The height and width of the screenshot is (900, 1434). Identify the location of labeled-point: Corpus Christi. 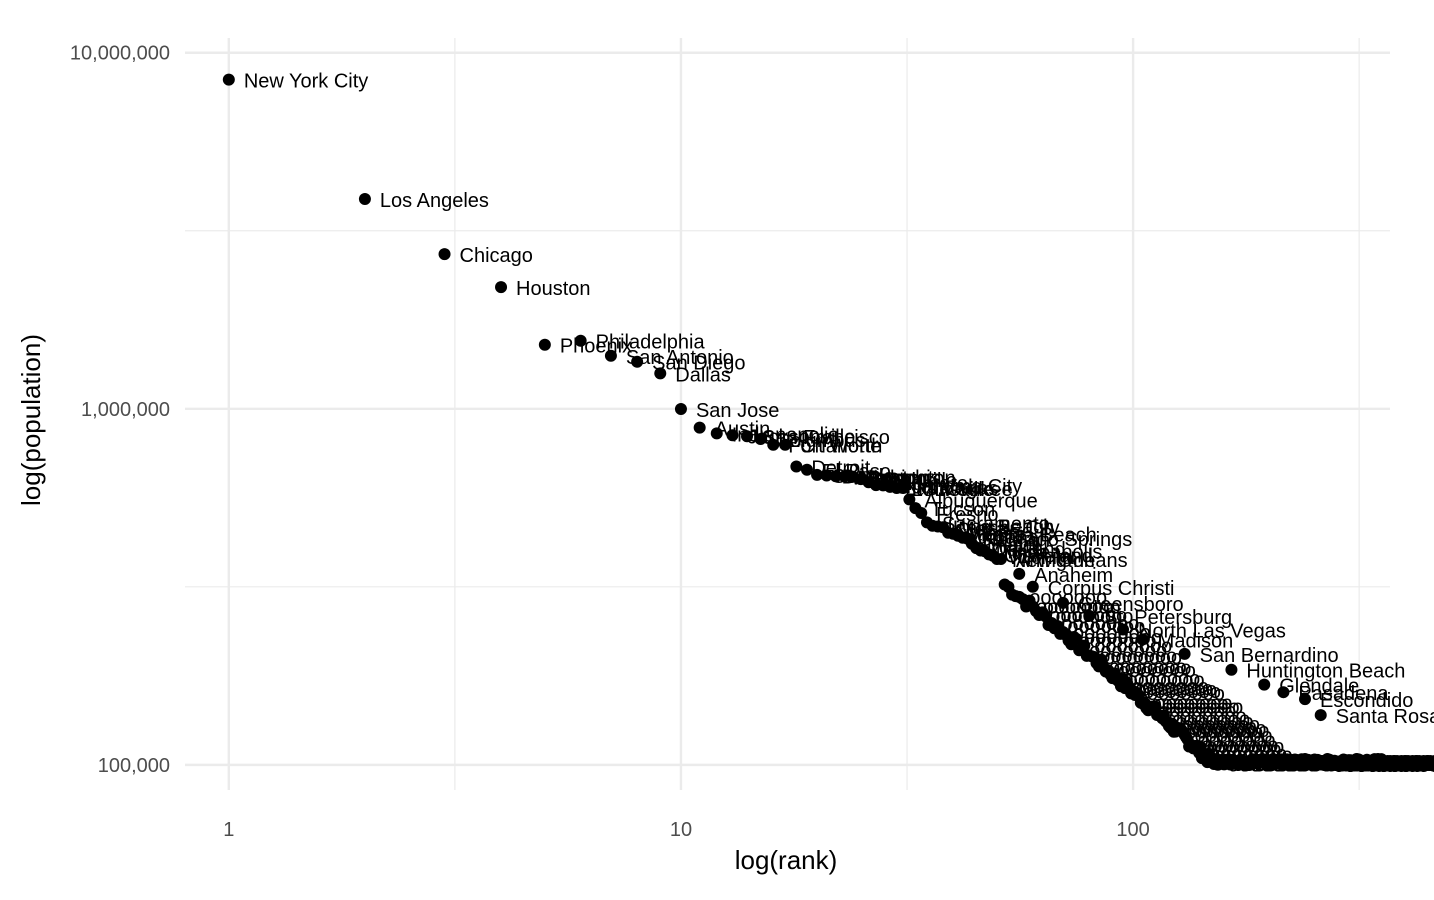
(1100, 589).